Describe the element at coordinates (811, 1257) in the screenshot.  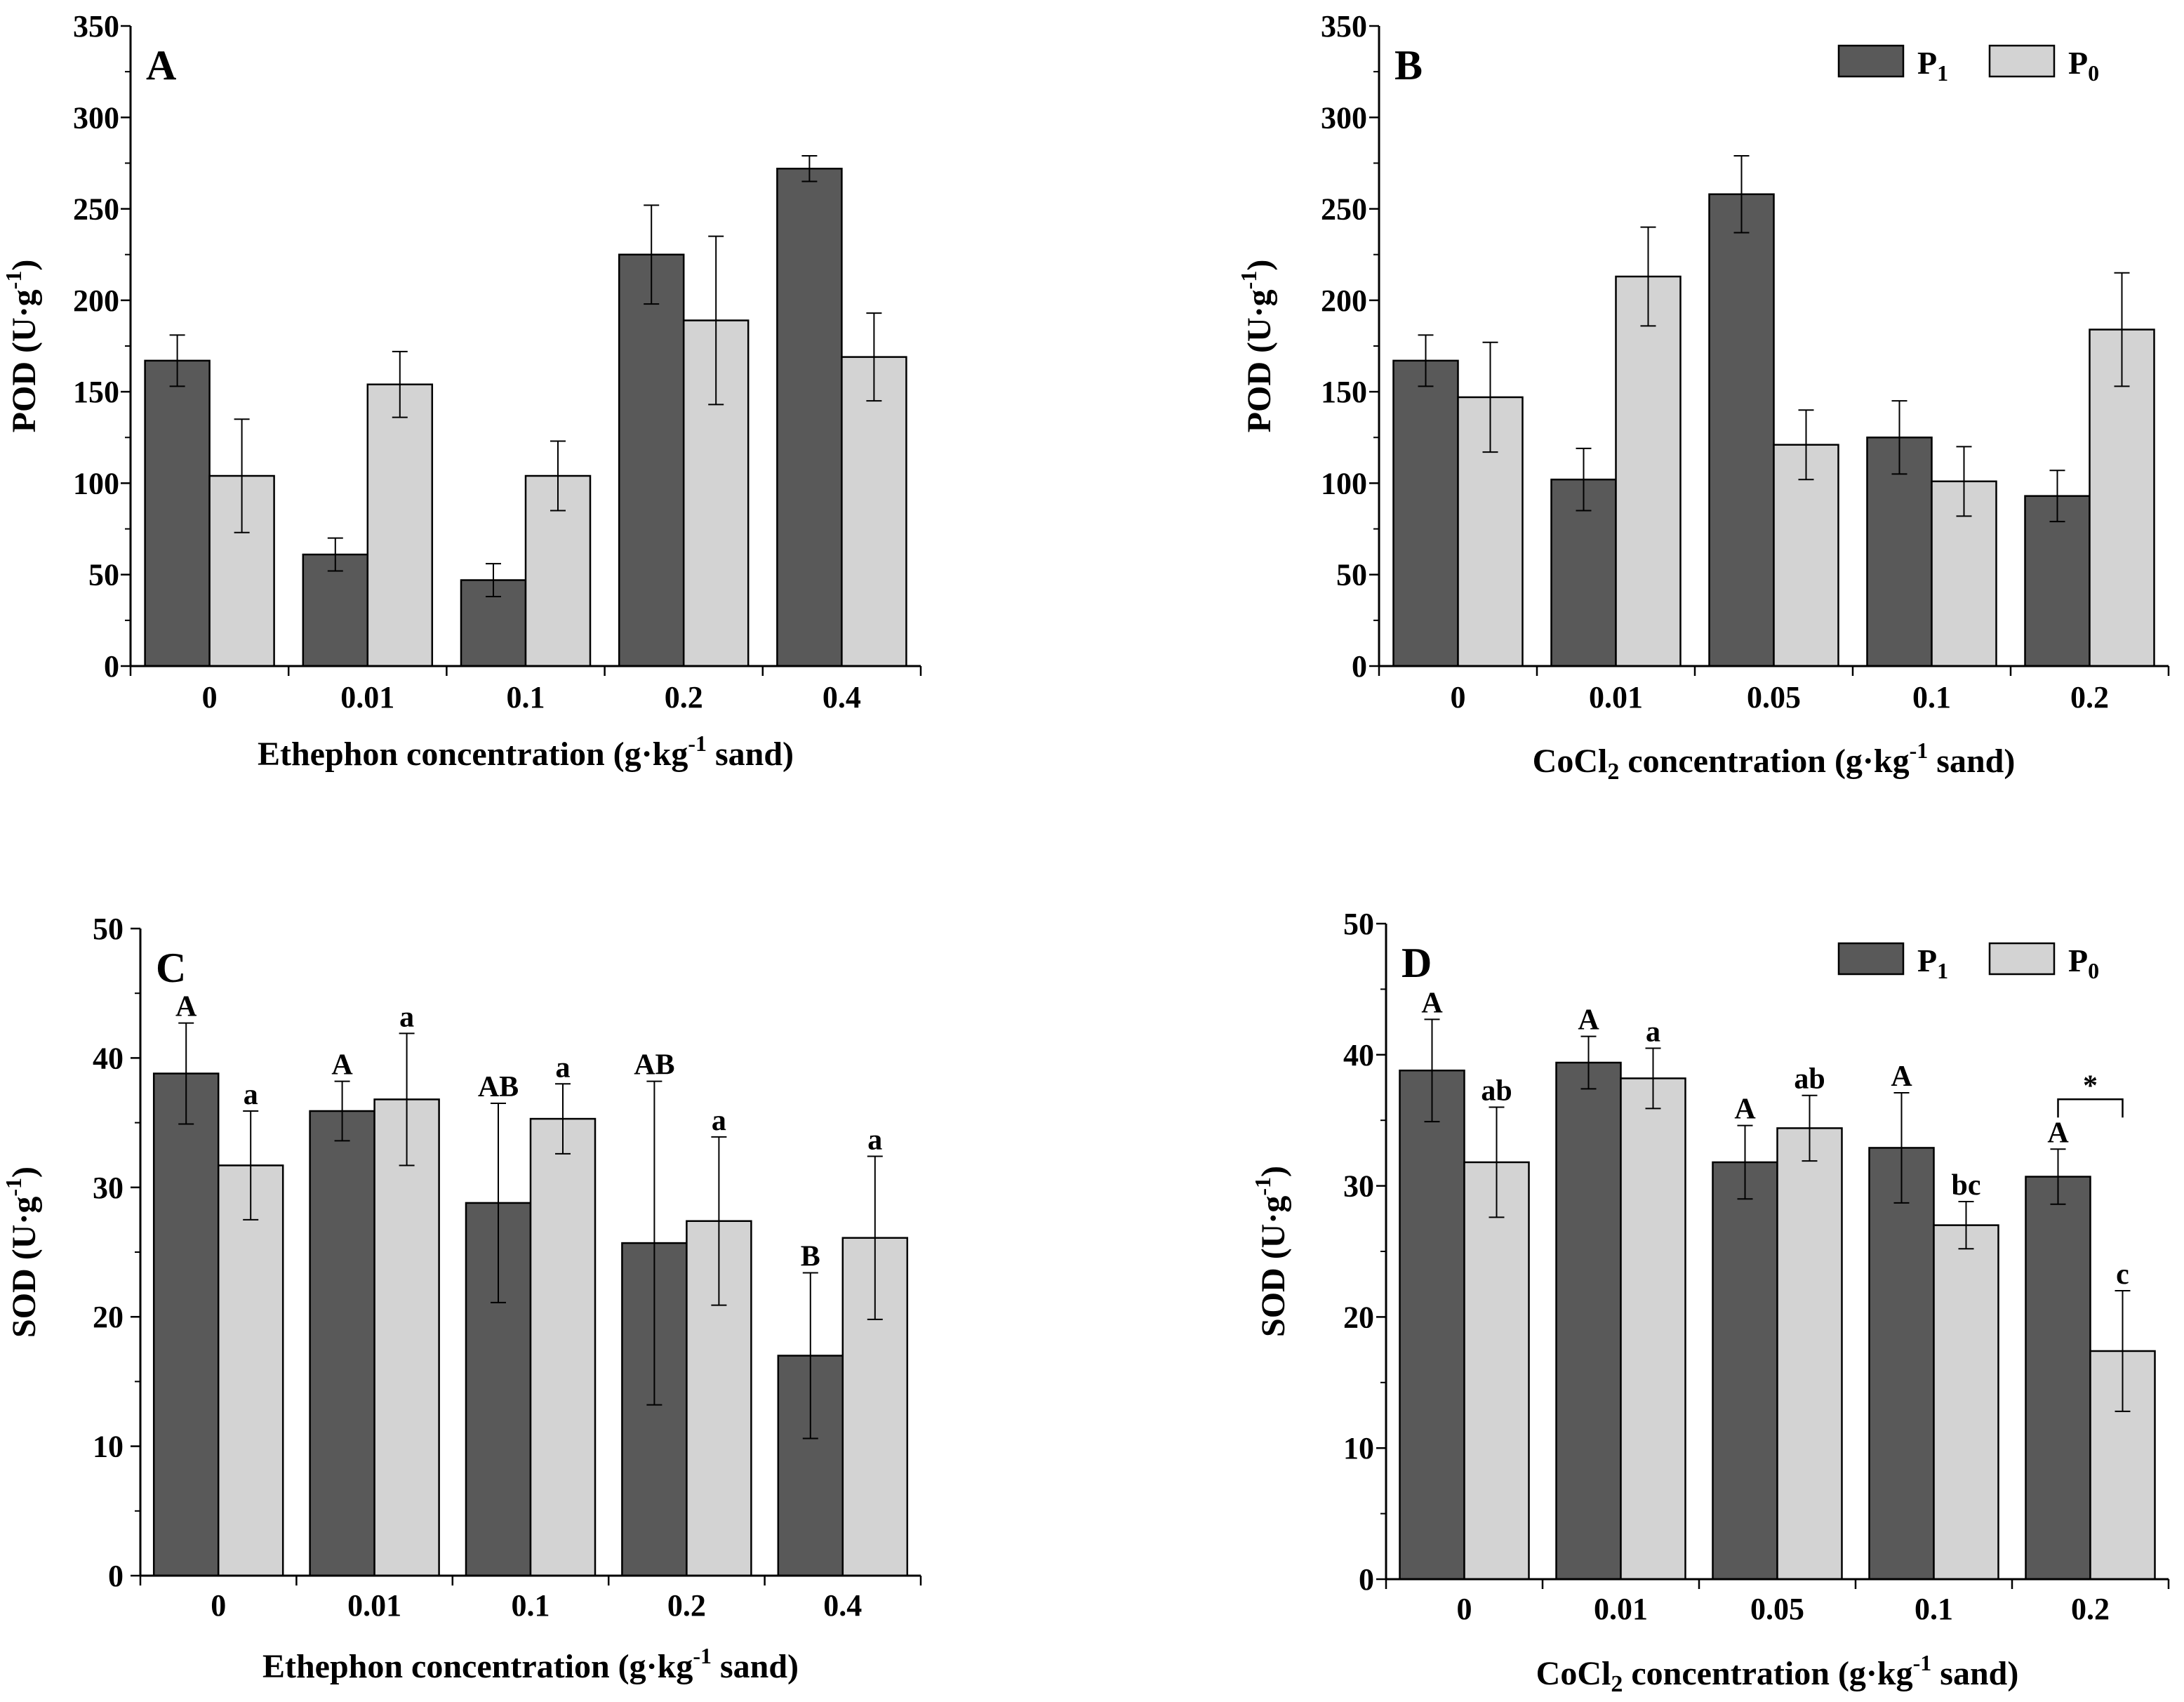
I see `significance-label: B` at that location.